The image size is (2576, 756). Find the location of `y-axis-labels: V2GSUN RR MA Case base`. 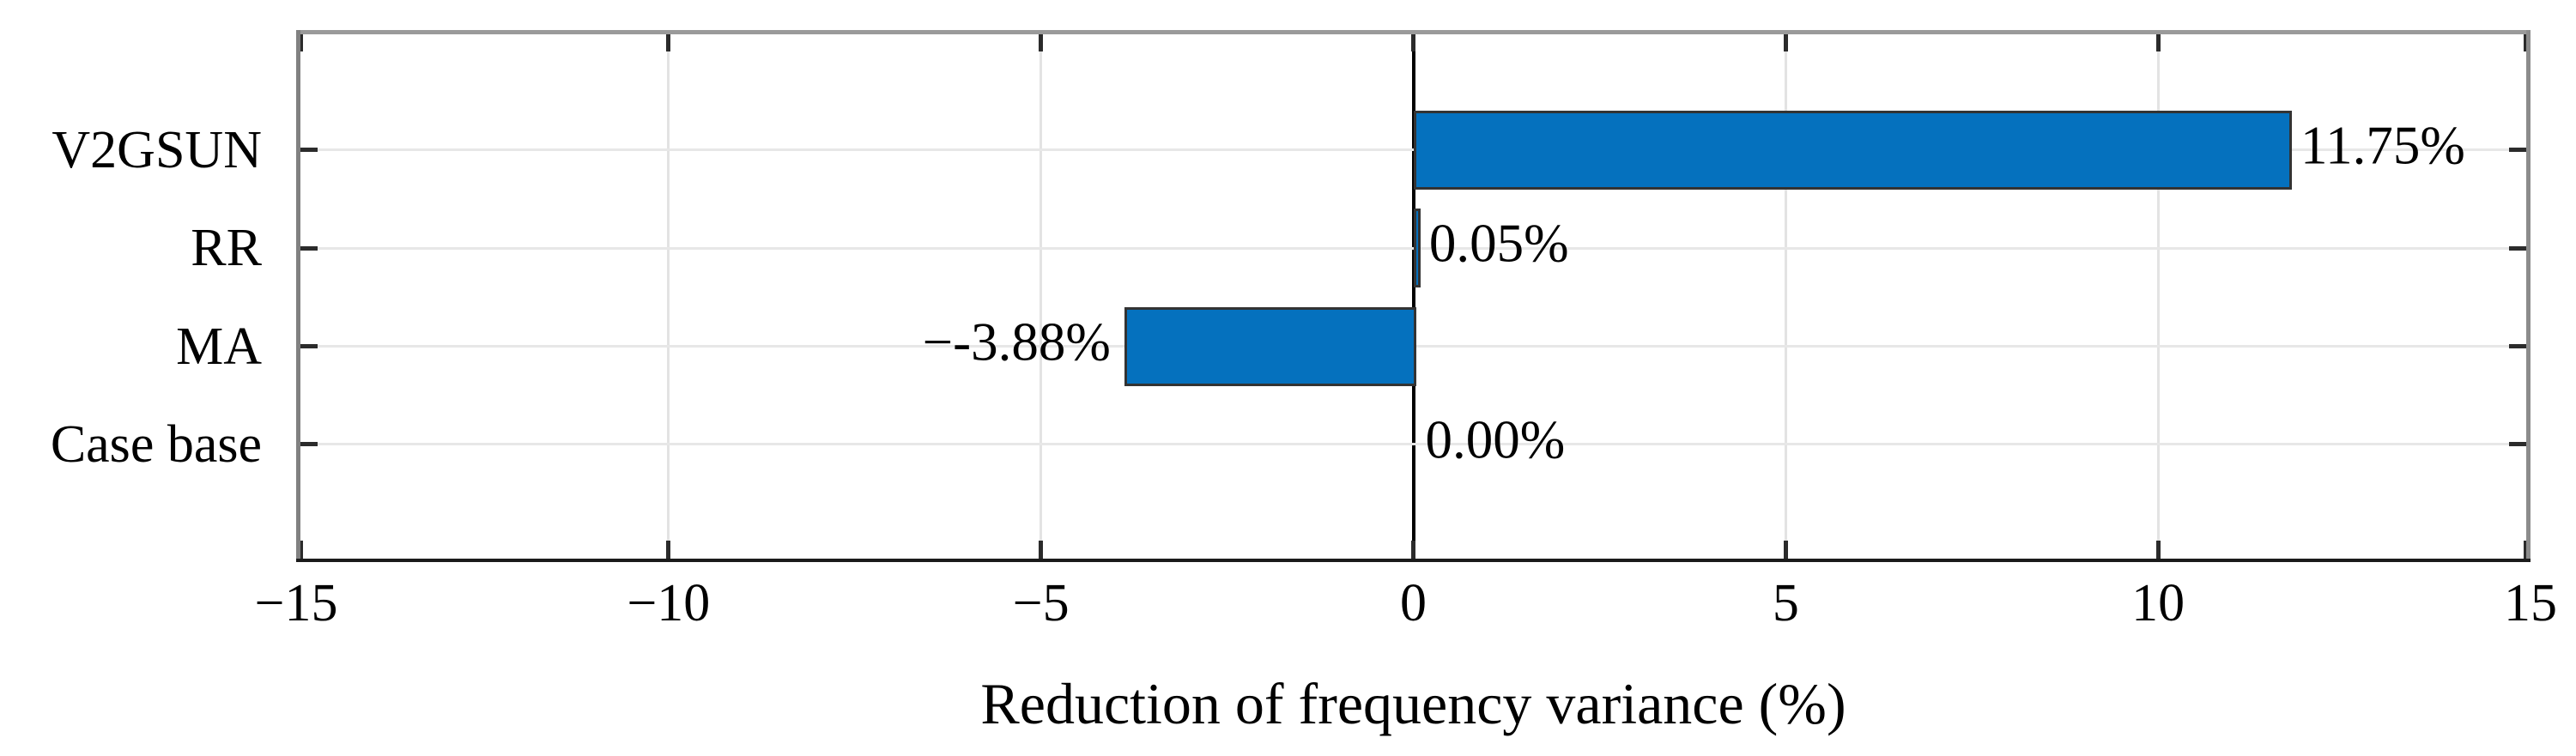

y-axis-labels: V2GSUN RR MA Case base is located at coordinates (139, 296).